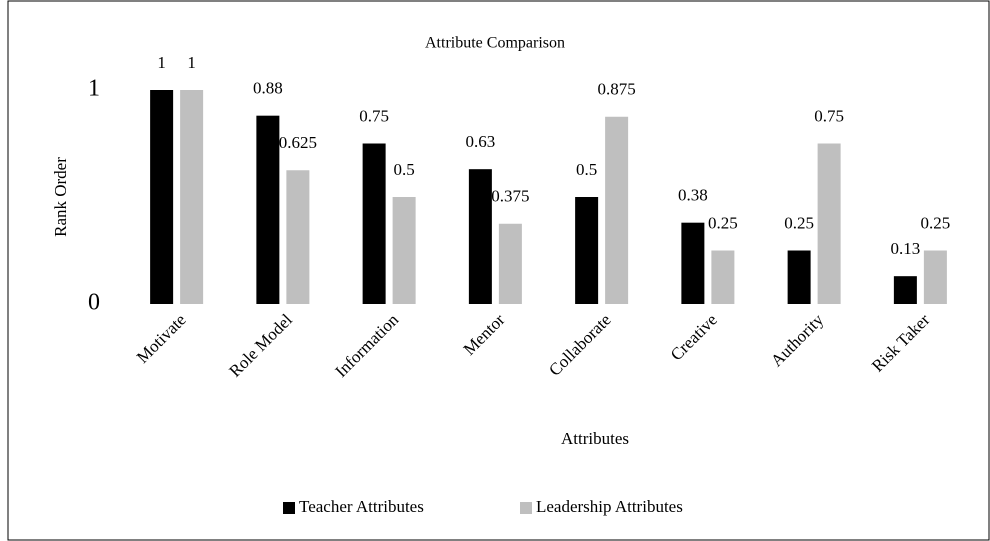  I want to click on data-label: 0.88, so click(268, 88).